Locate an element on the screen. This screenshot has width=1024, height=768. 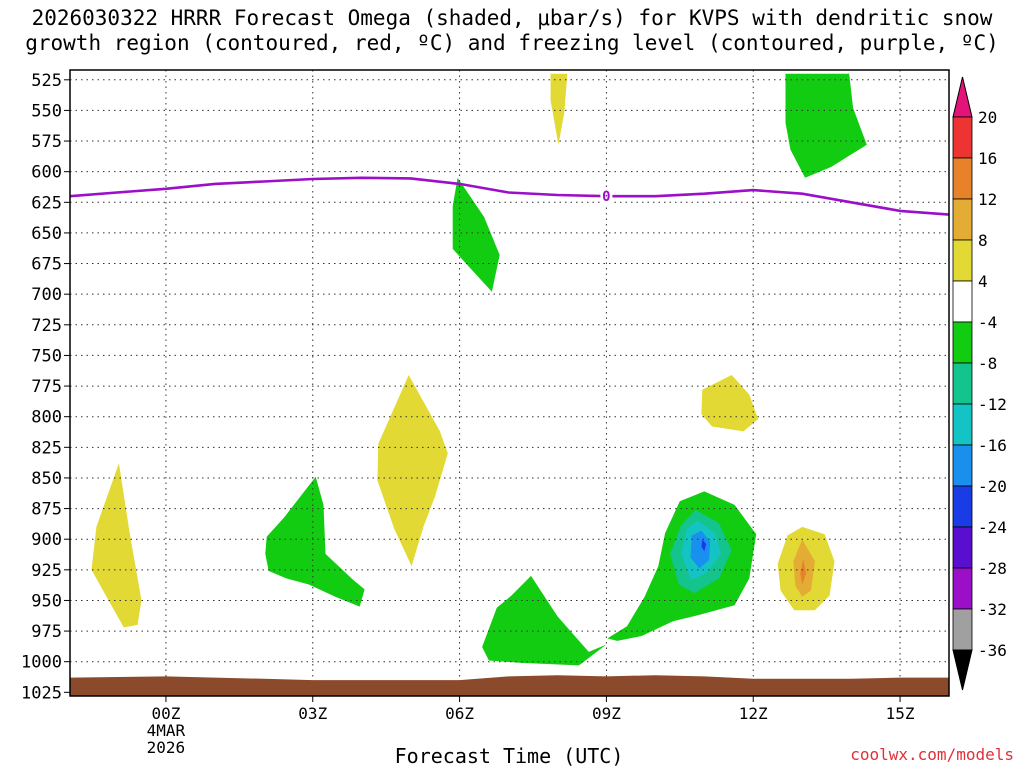
colorbar-over-triangle is located at coordinates (962, 97).